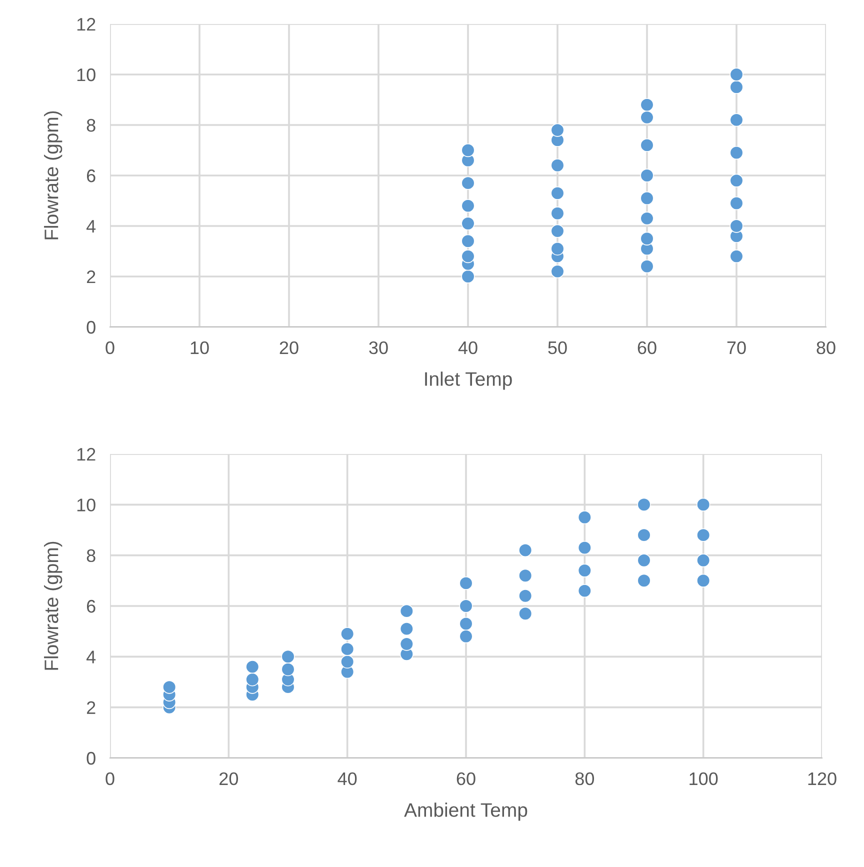  I want to click on x-tick-label: 70, so click(736, 347).